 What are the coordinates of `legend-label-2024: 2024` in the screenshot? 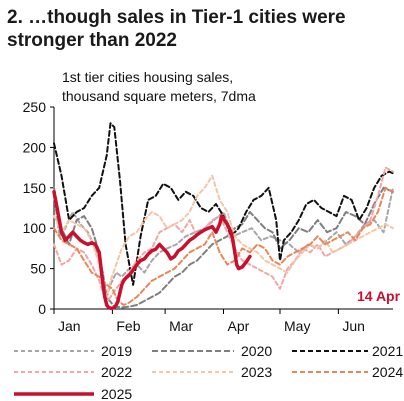 It's located at (387, 372).